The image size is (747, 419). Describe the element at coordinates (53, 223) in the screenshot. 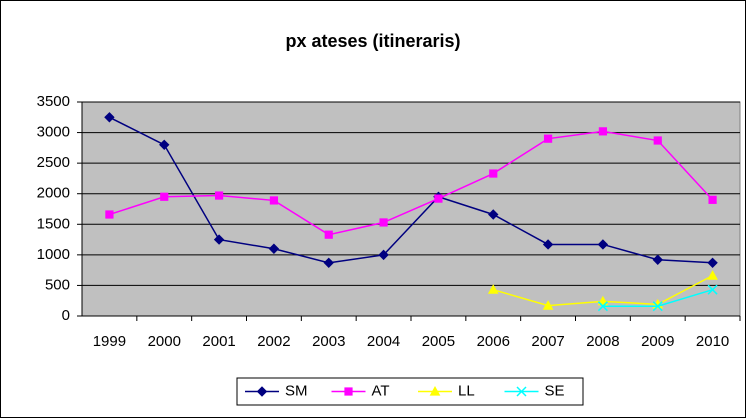

I see `y-tick-label: 1500` at that location.